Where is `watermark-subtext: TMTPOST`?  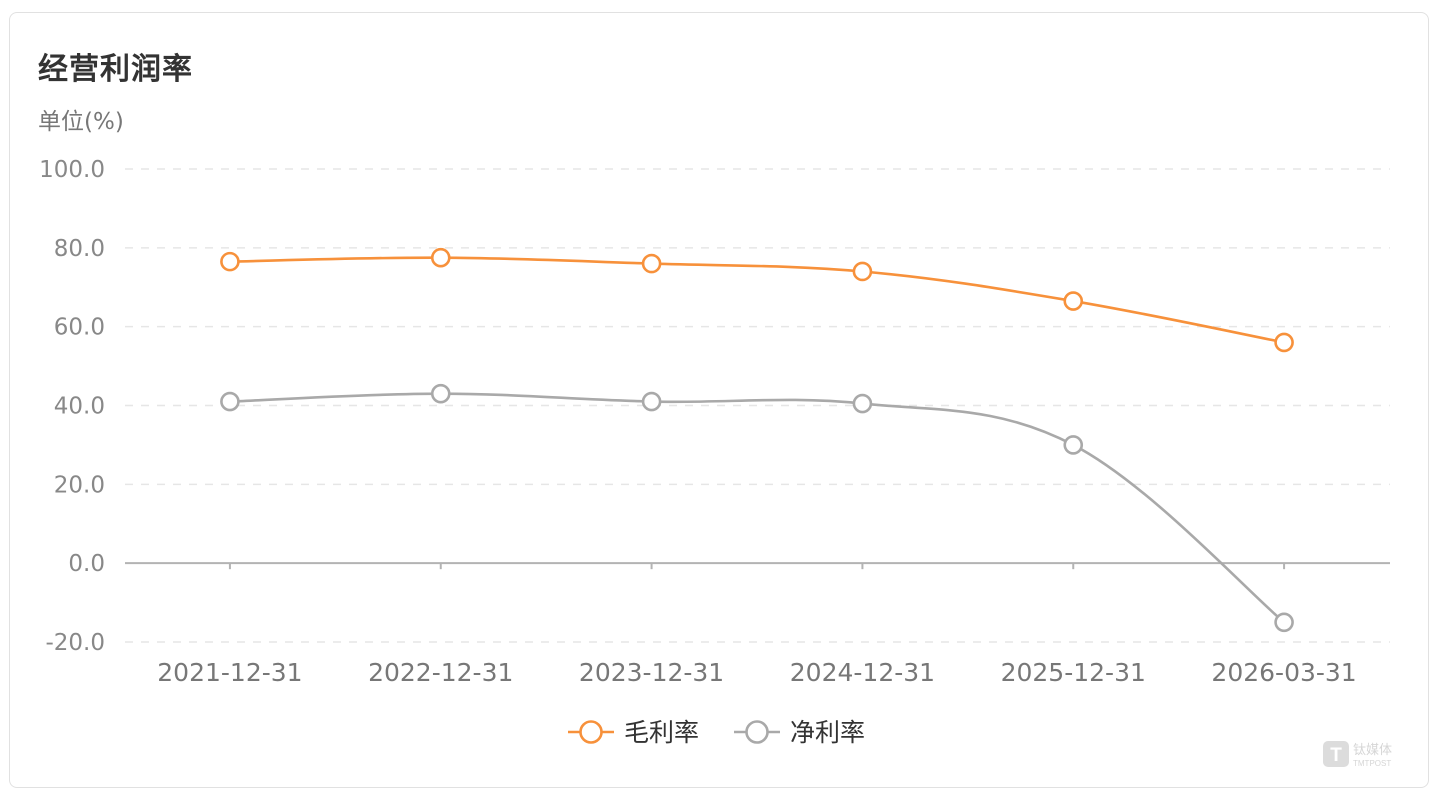
watermark-subtext: TMTPOST is located at coordinates (1372, 763).